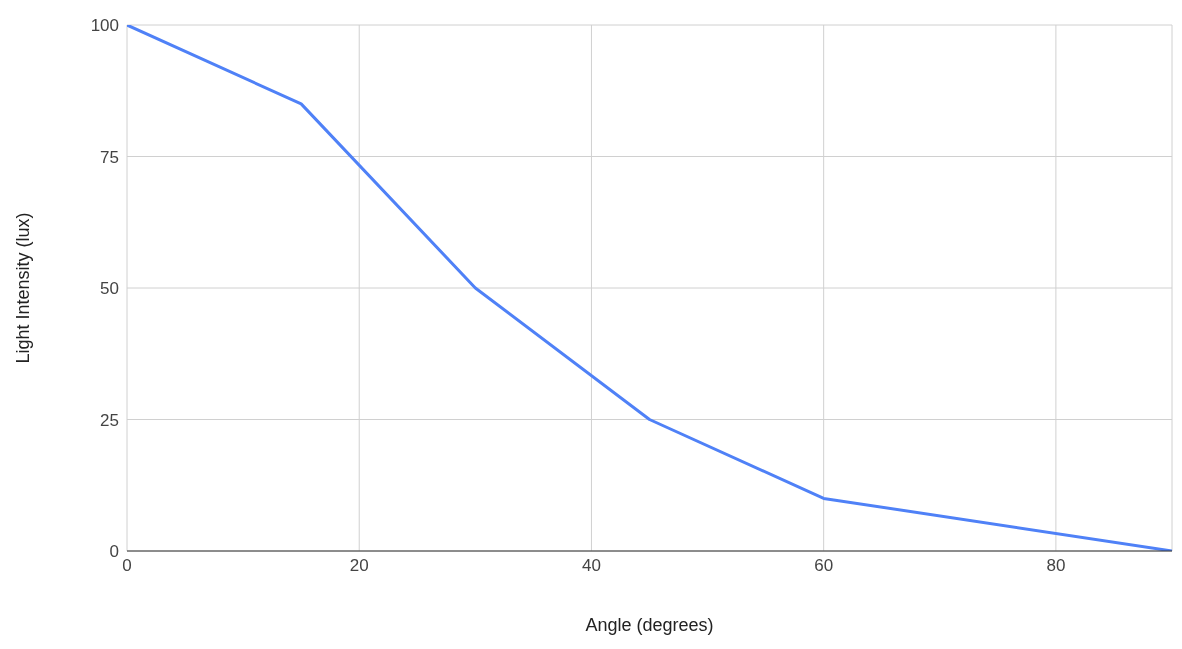 Image resolution: width=1182 pixels, height=649 pixels. Describe the element at coordinates (649, 625) in the screenshot. I see `x-axis-title: Angle (degrees)` at that location.